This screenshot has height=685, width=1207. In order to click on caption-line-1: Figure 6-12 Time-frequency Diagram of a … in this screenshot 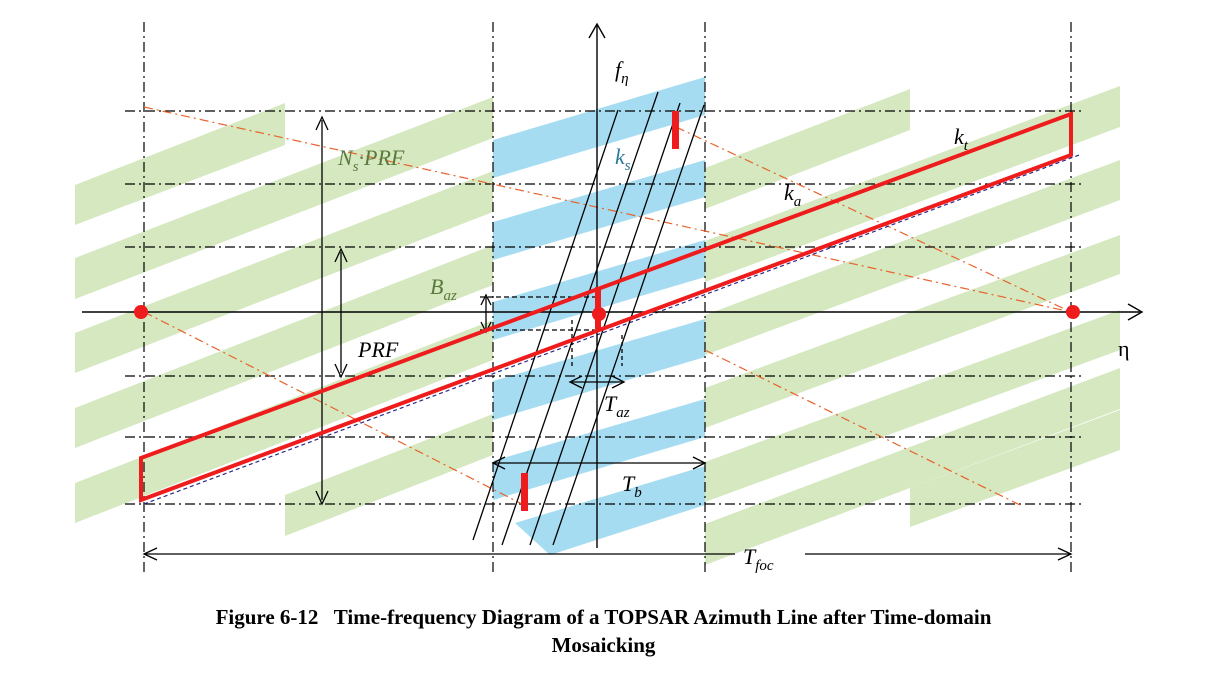, I will do `click(603, 617)`.